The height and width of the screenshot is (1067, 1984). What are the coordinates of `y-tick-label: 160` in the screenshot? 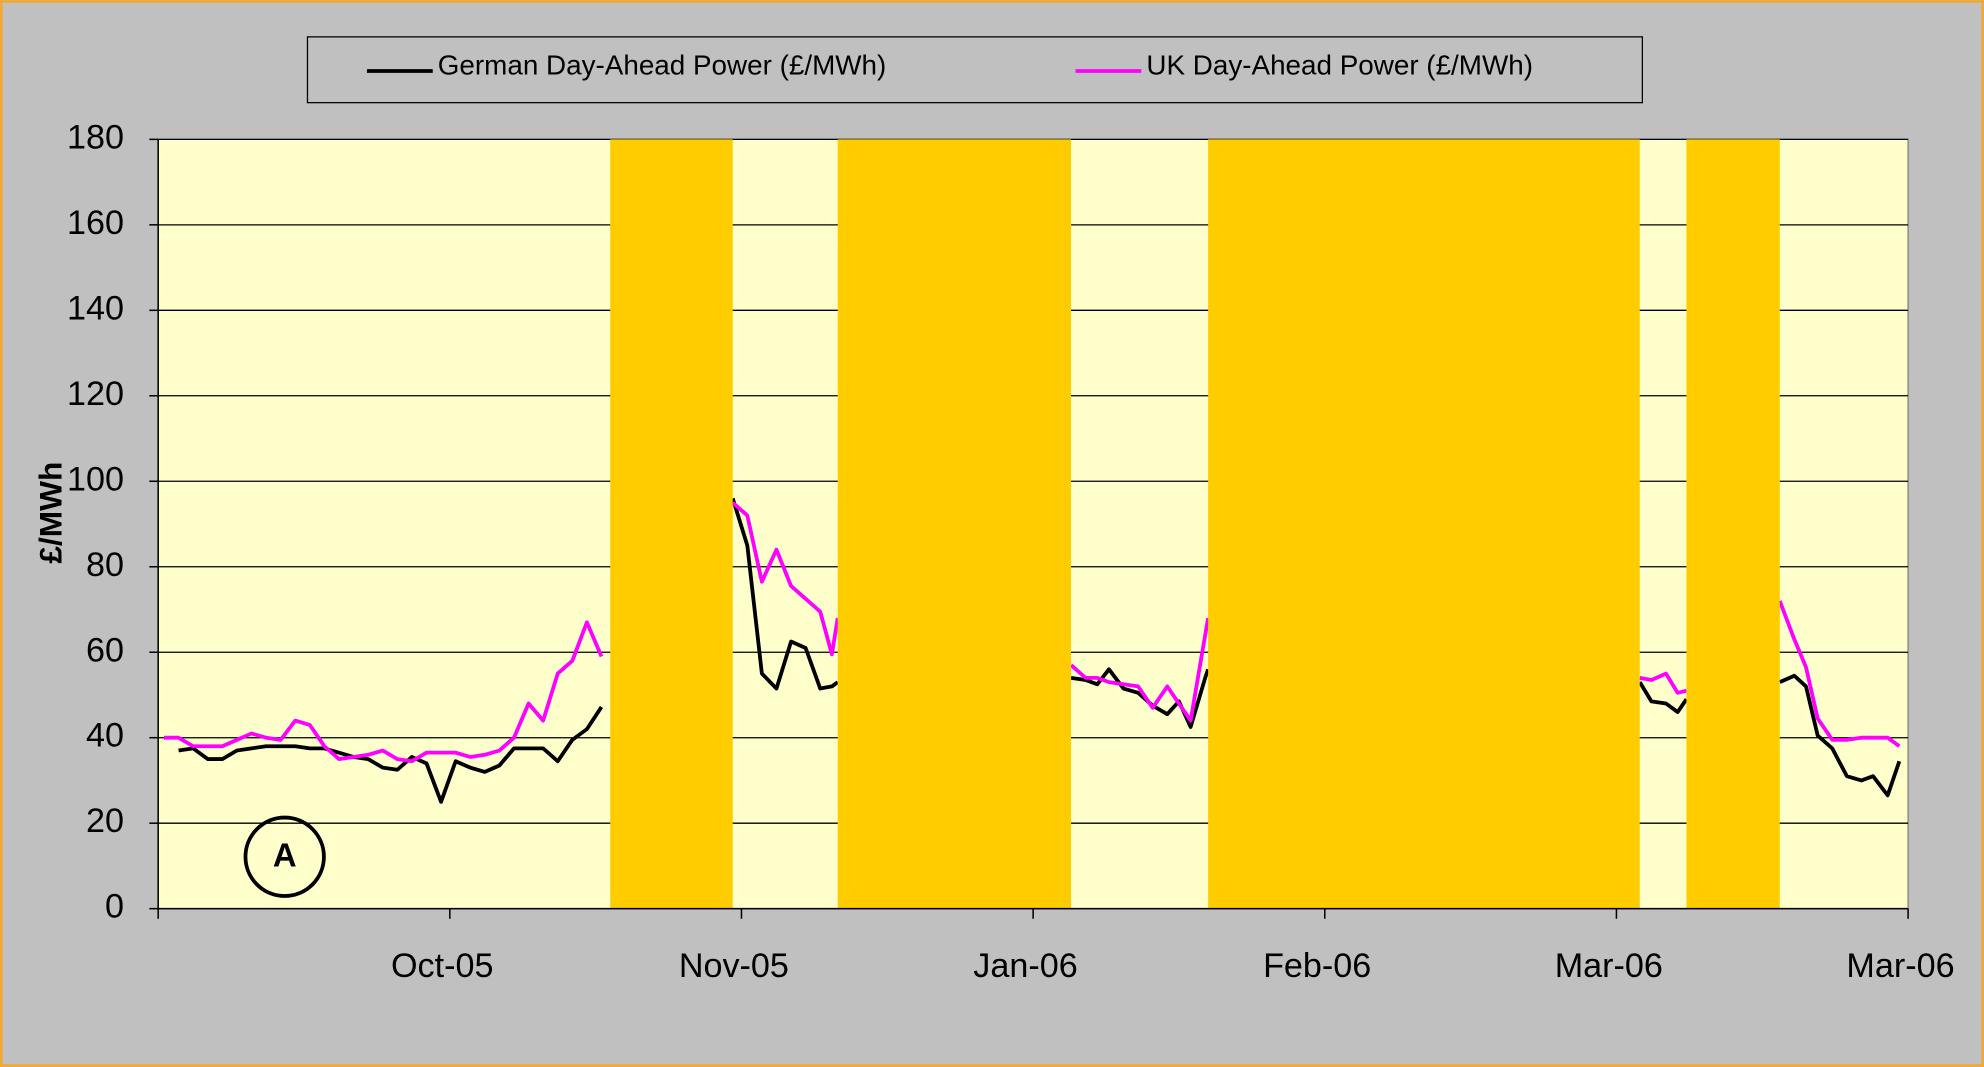 It's located at (95, 223).